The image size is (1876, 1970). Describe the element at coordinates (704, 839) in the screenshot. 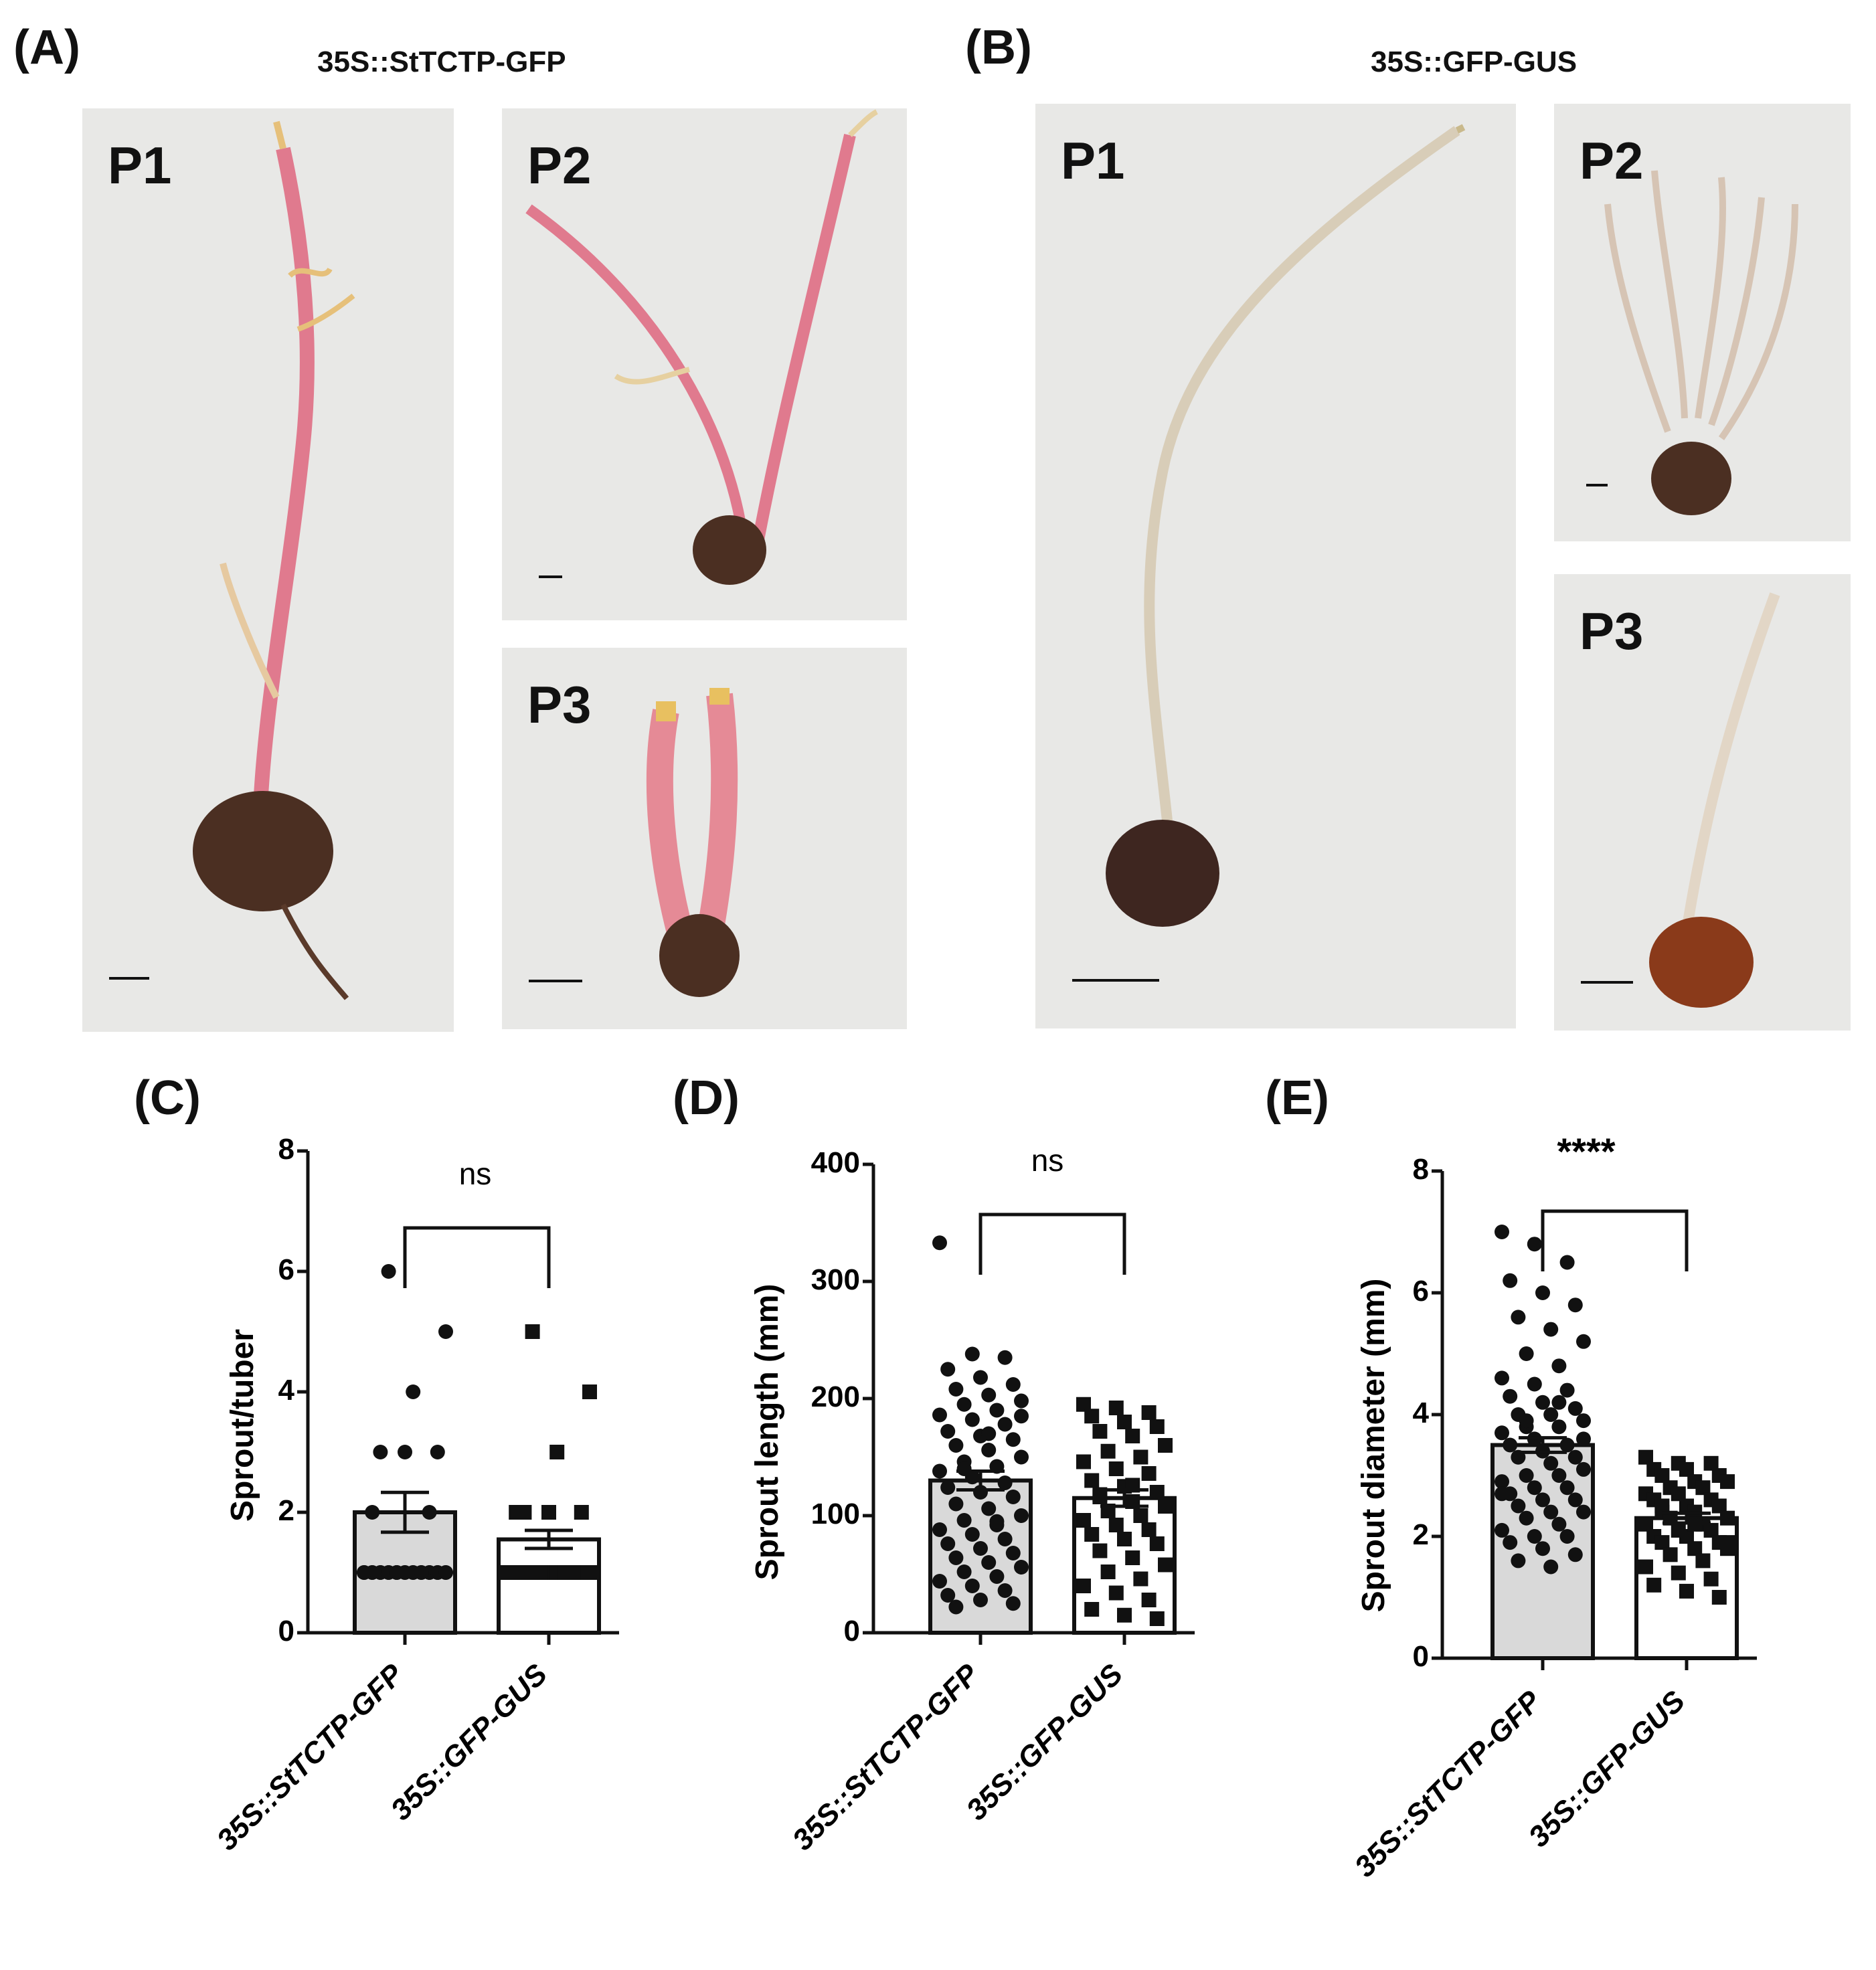

I see `photo-a-p3: P3` at that location.